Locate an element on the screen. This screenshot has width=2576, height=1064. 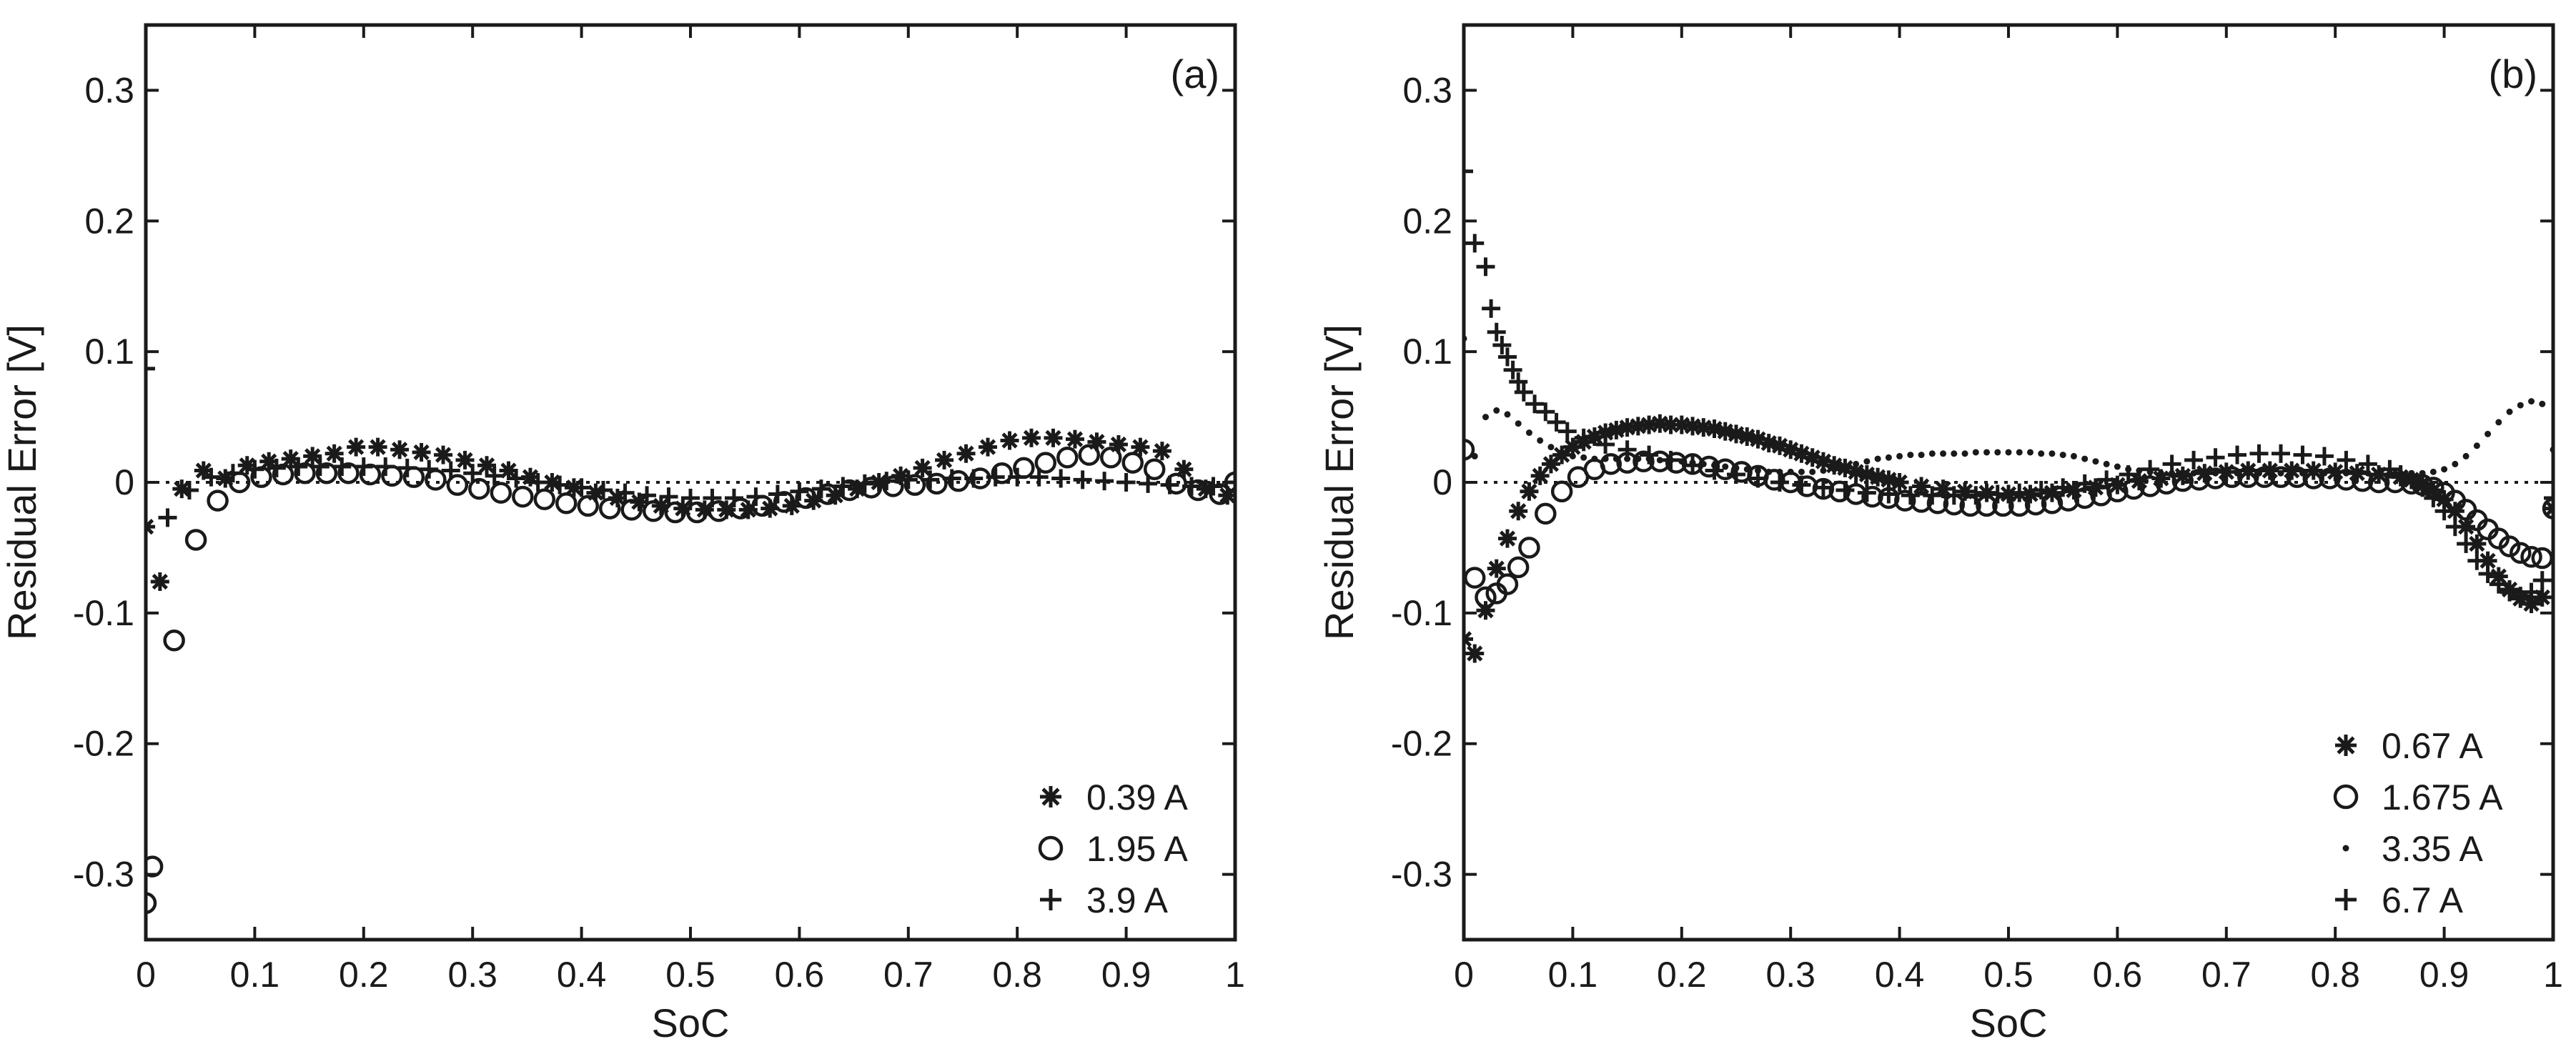
y-tick-label: -0.2 is located at coordinates (1421, 744).